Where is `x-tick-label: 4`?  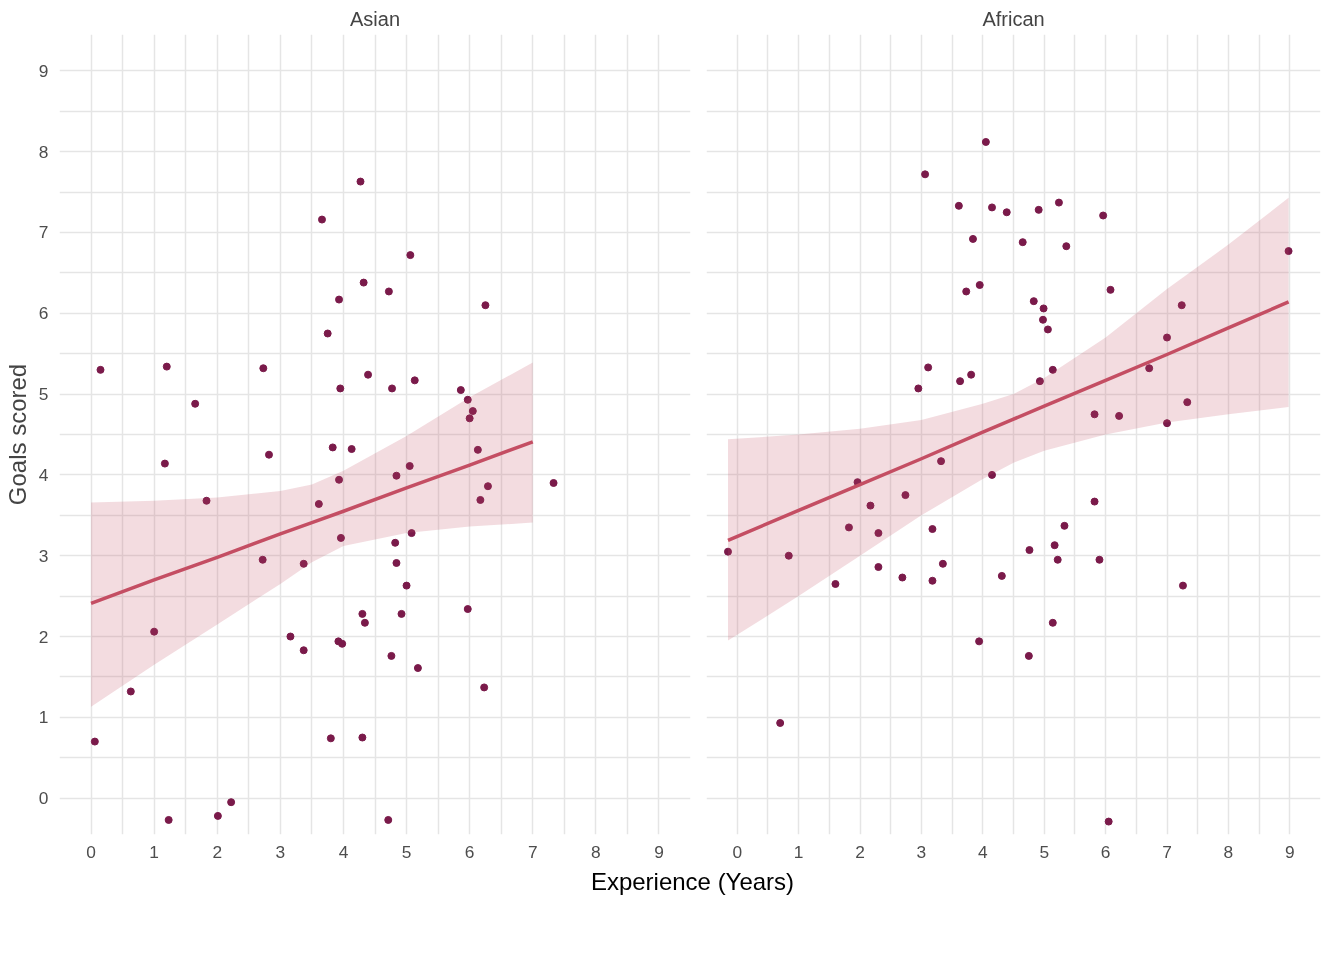 x-tick-label: 4 is located at coordinates (982, 851).